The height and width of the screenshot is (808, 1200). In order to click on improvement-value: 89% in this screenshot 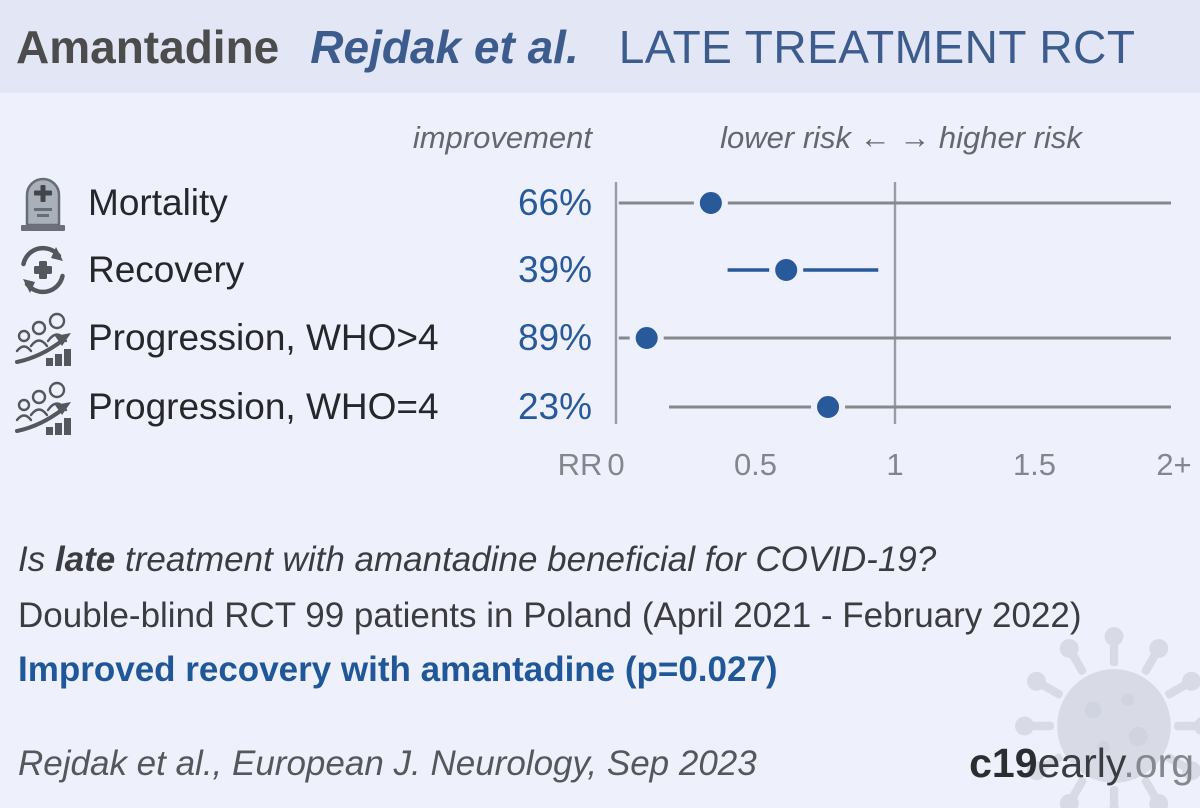, I will do `click(554, 337)`.